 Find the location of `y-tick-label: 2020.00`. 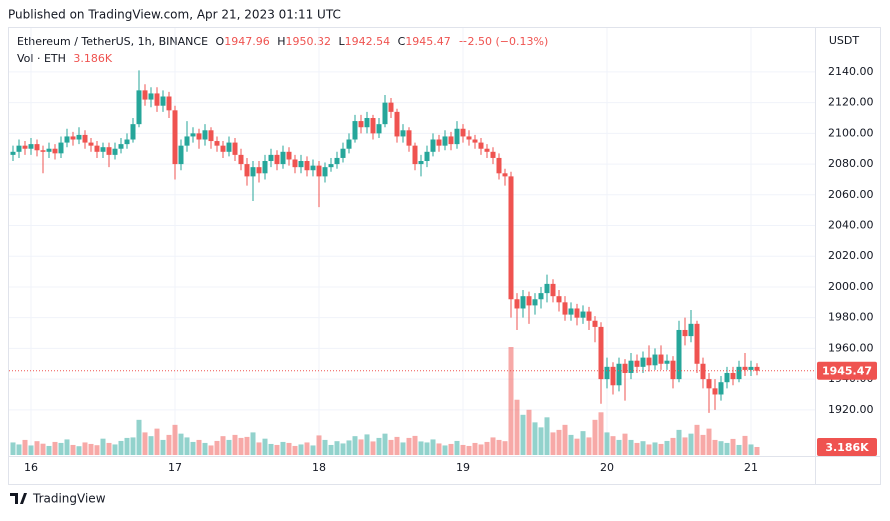

y-tick-label: 2020.00 is located at coordinates (851, 255).